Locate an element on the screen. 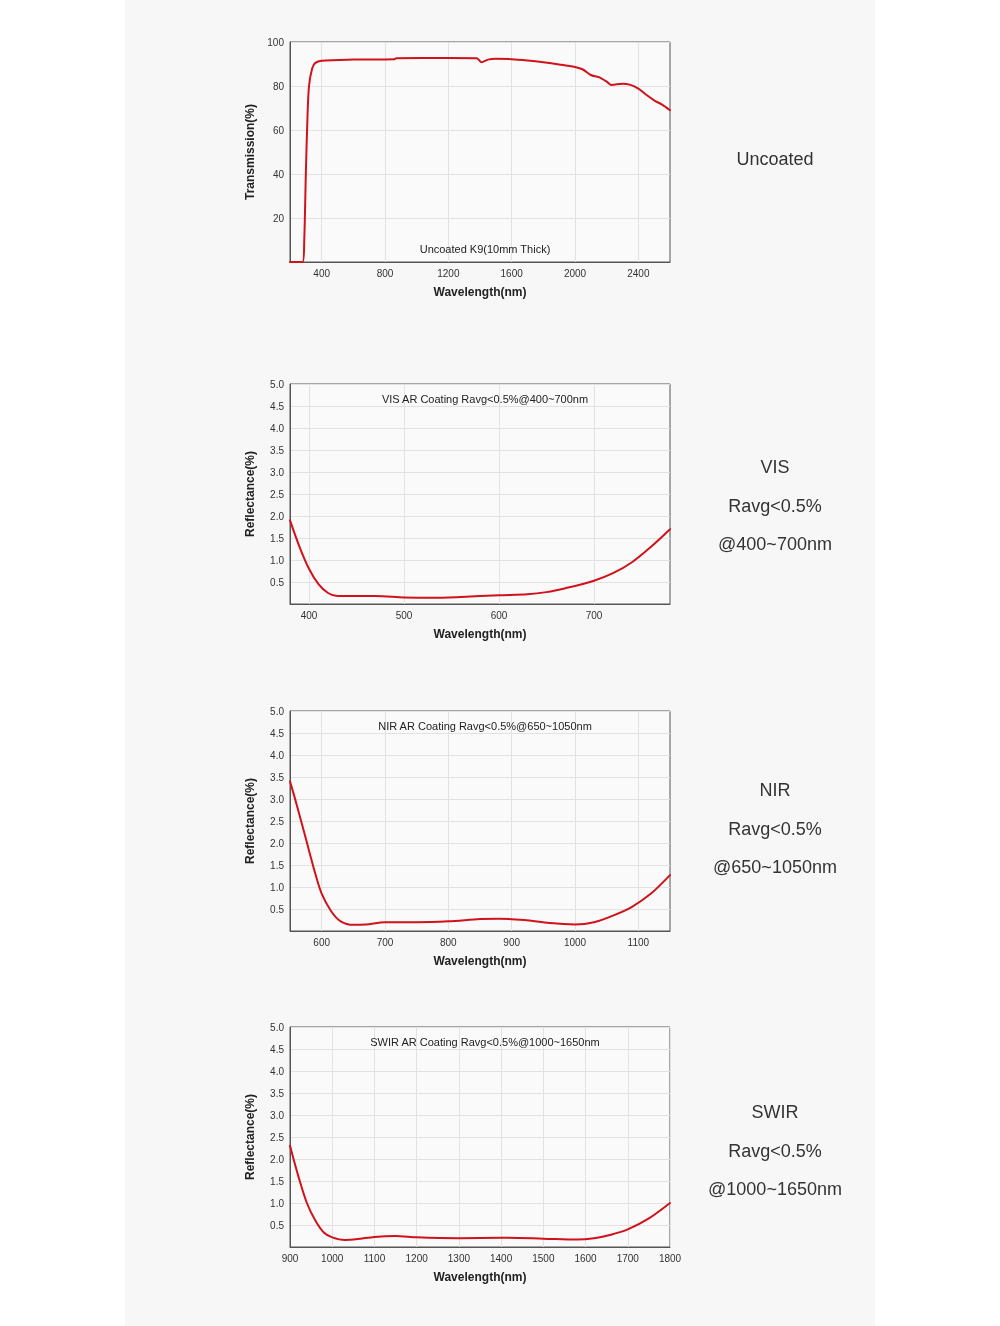 This screenshot has width=1000, height=1326. text: NIR AR Coating Ravg<0.5%@650~1050nm is located at coordinates (485, 725).